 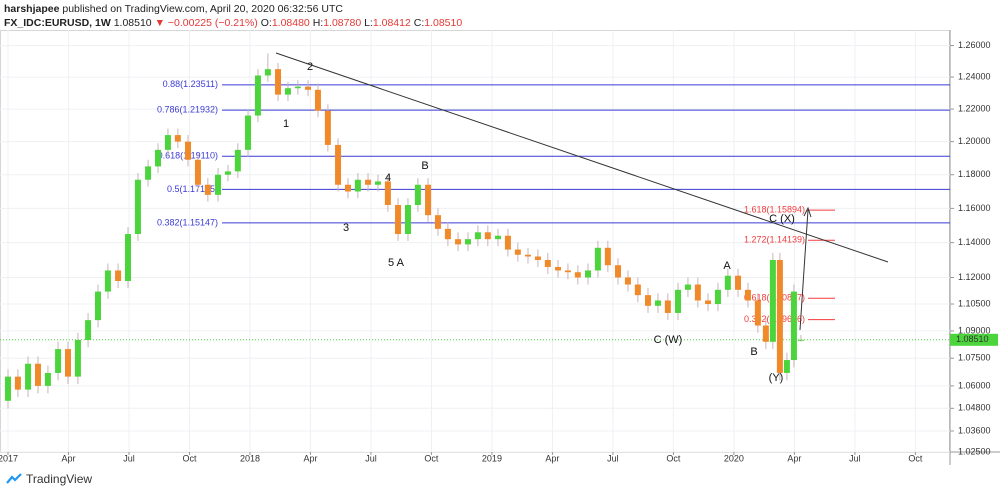 I want to click on wave-label: C (X), so click(x=782, y=219).